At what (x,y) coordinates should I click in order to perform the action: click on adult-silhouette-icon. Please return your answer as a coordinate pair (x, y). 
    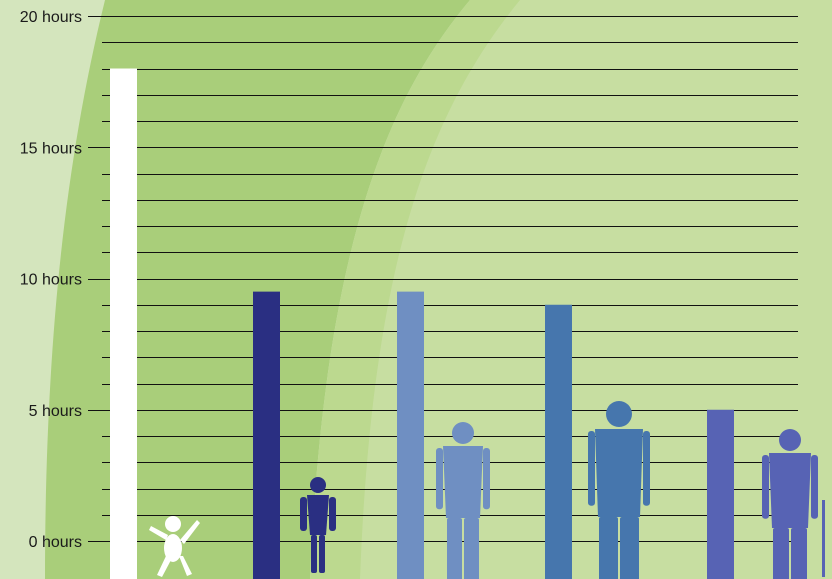
    Looking at the image, I should click on (619, 490).